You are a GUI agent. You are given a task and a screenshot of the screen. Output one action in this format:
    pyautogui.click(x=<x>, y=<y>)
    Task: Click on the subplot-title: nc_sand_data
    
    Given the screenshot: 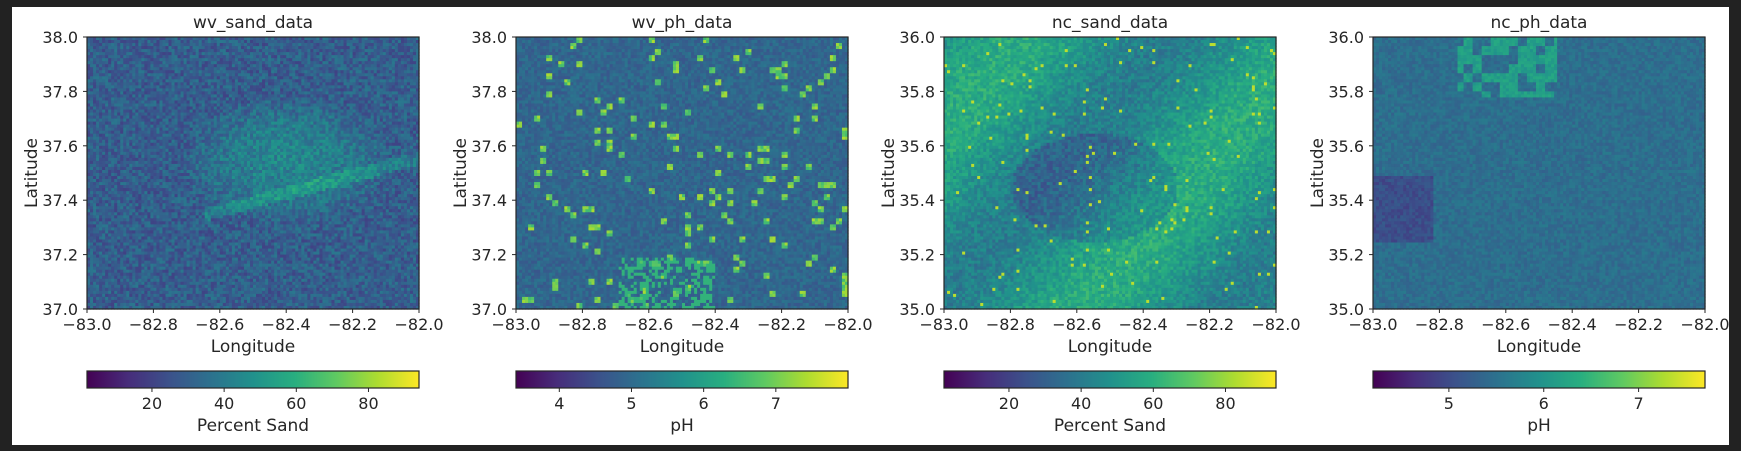 What is the action you would take?
    pyautogui.click(x=1110, y=23)
    